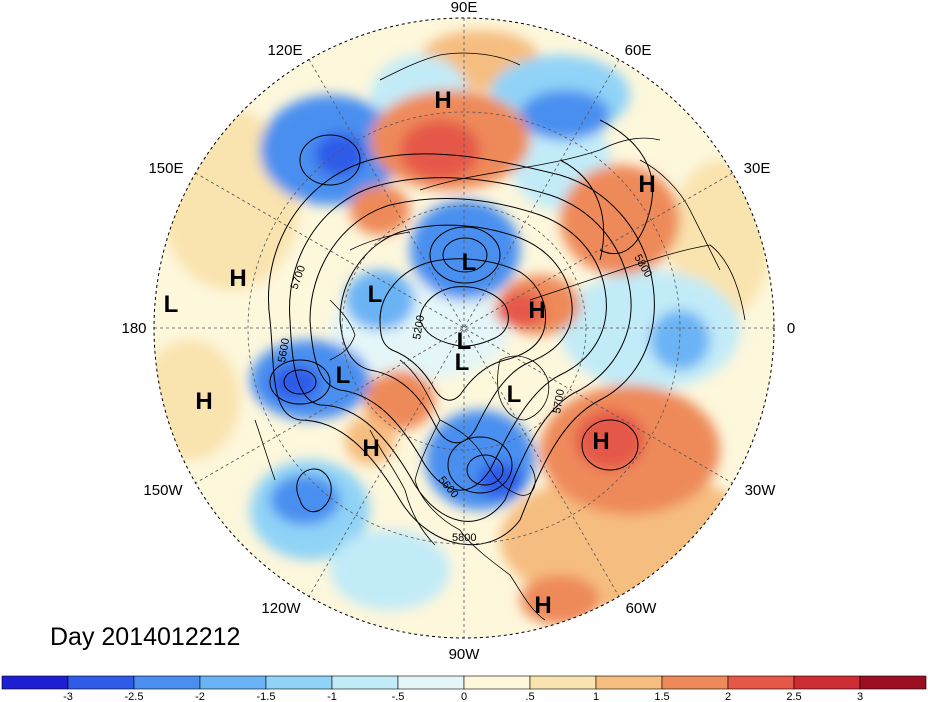 The width and height of the screenshot is (928, 702). Describe the element at coordinates (134, 696) in the screenshot. I see `colorbar-tick-label: -2.5` at that location.